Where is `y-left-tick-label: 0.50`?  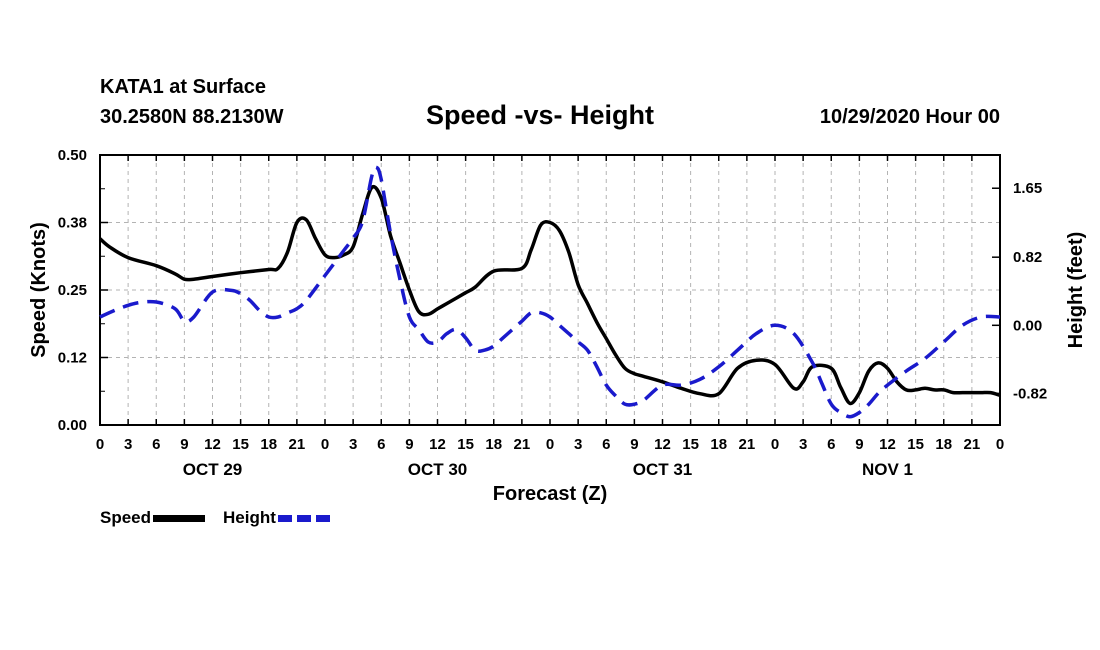 y-left-tick-label: 0.50 is located at coordinates (72, 155).